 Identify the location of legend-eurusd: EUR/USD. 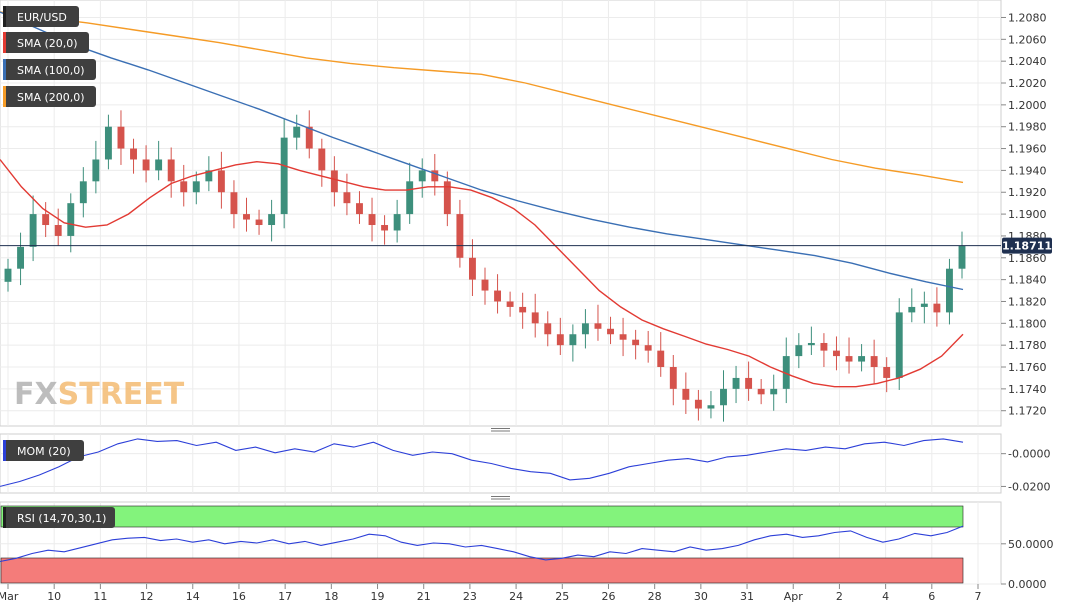
(41, 16).